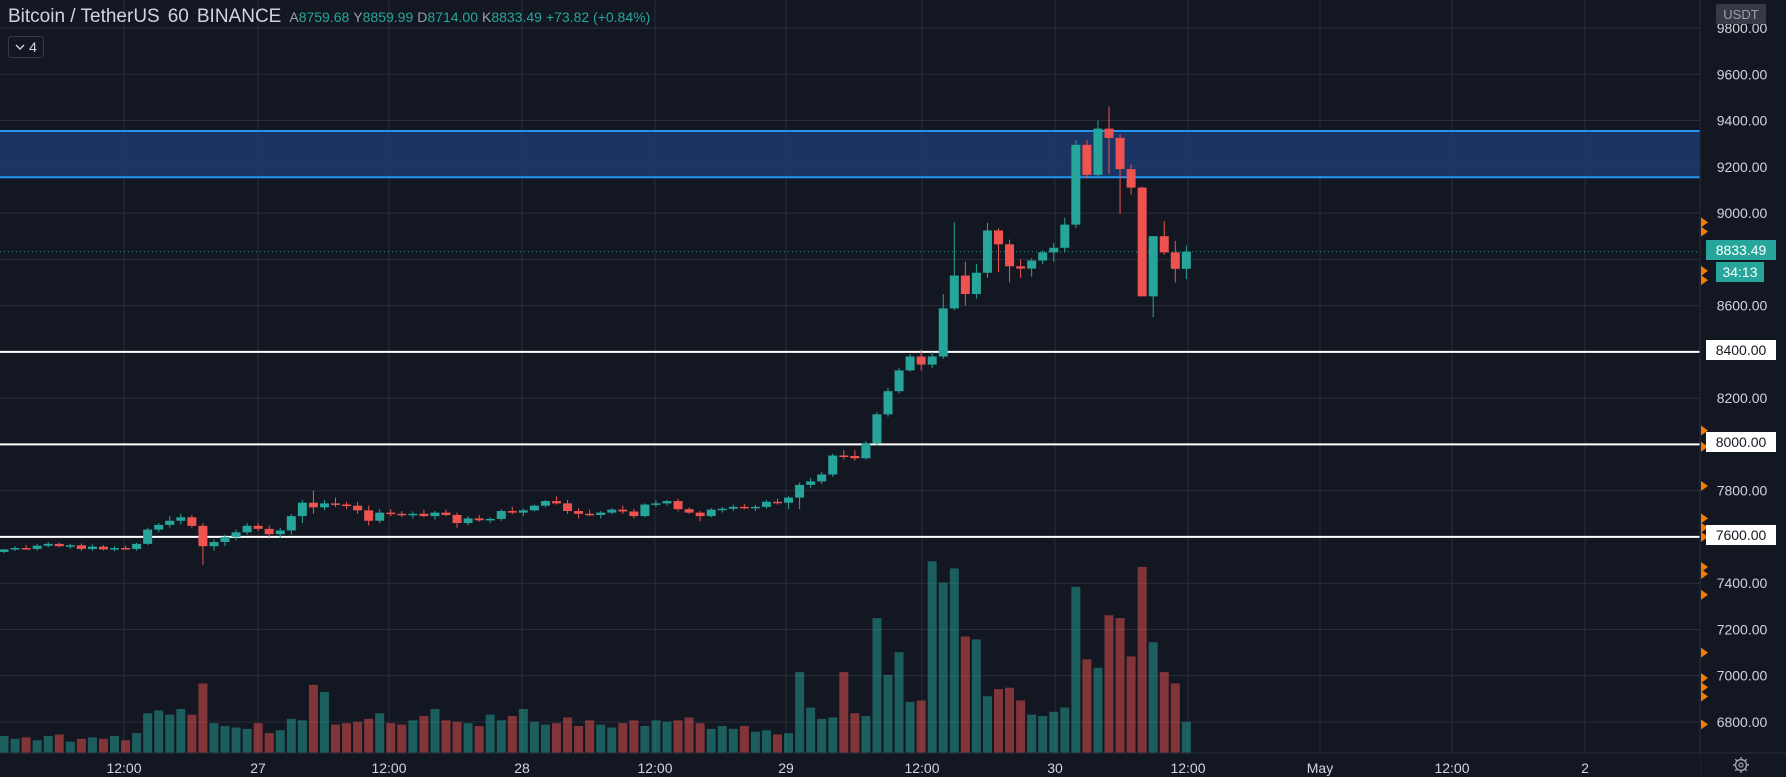 This screenshot has height=777, width=1786. Describe the element at coordinates (26, 47) in the screenshot. I see `indicators-toggle-button: 4` at that location.